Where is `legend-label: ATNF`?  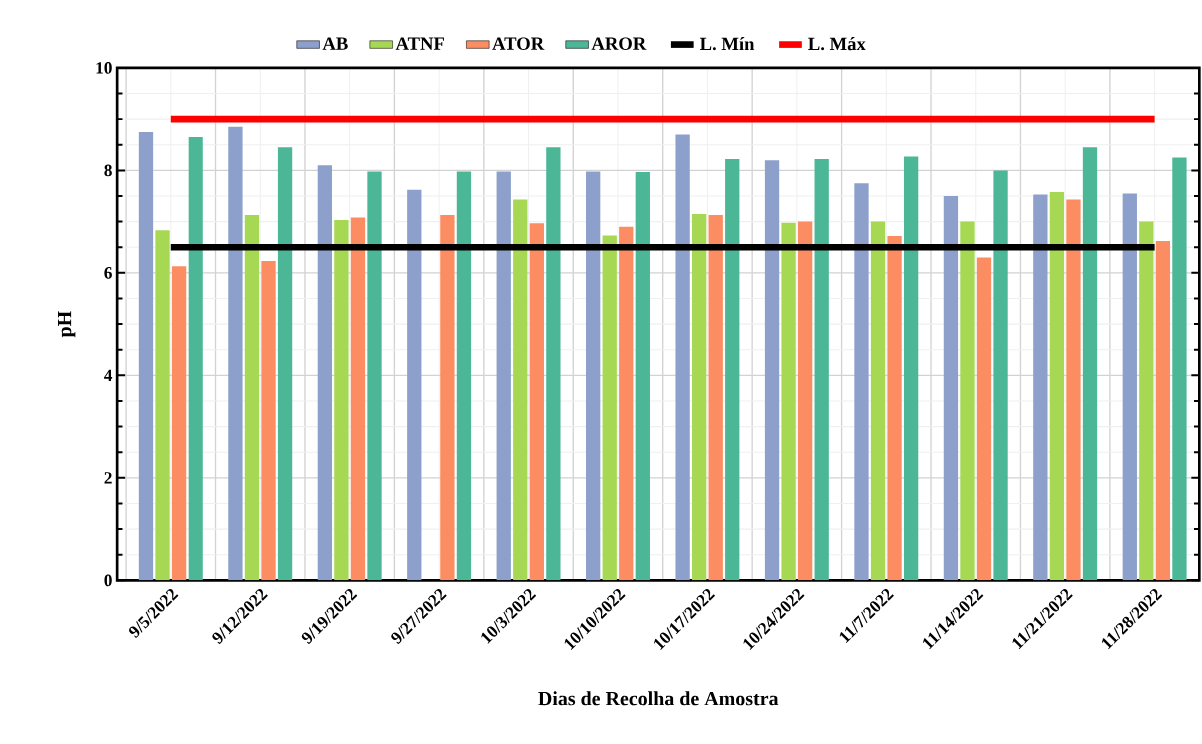
legend-label: ATNF is located at coordinates (419, 43).